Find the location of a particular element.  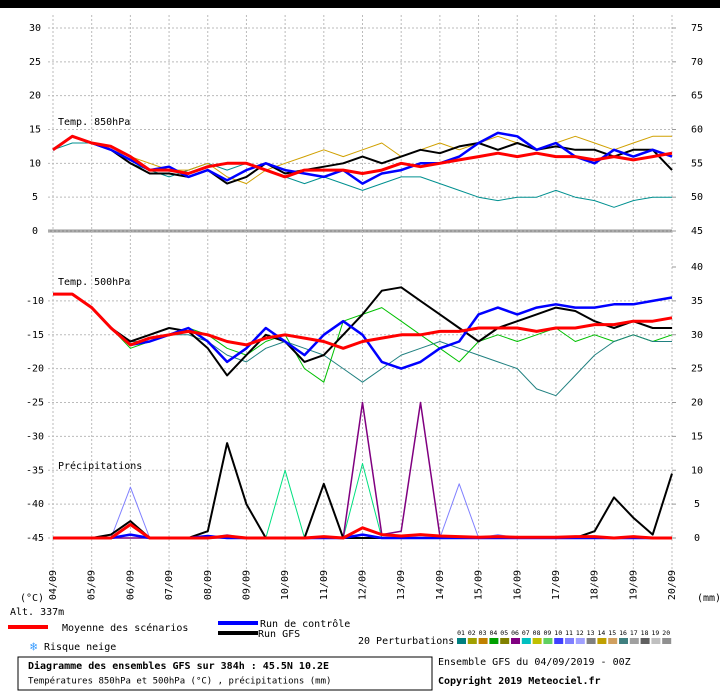

perturbations-title: 20 Perturbations is located at coordinates (406, 641).